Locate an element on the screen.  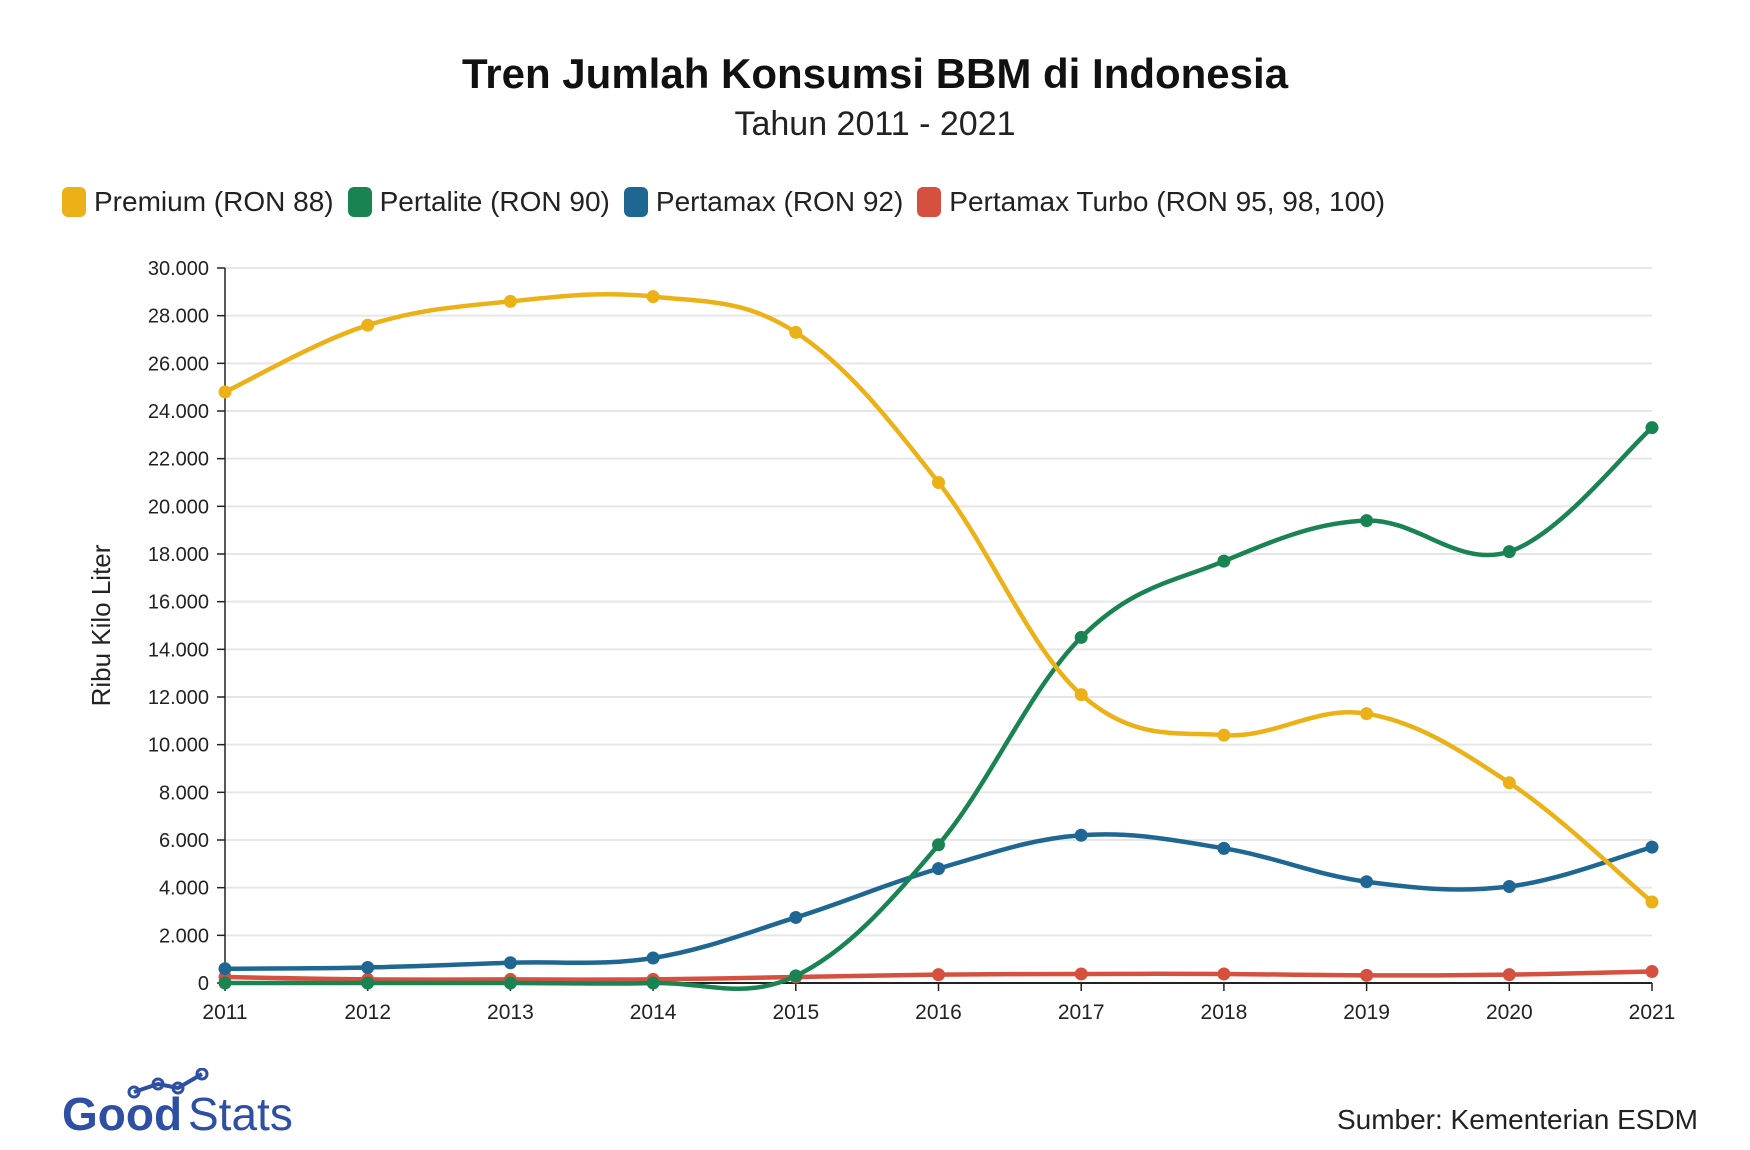
legend-item-pertamax: Pertamax (RON 92) is located at coordinates (763, 202).